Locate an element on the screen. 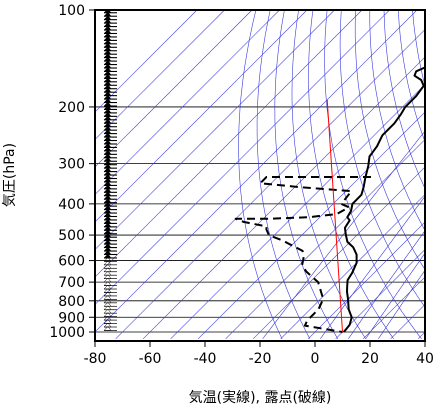 The height and width of the screenshot is (411, 436). temperature-line is located at coordinates (384, 199).